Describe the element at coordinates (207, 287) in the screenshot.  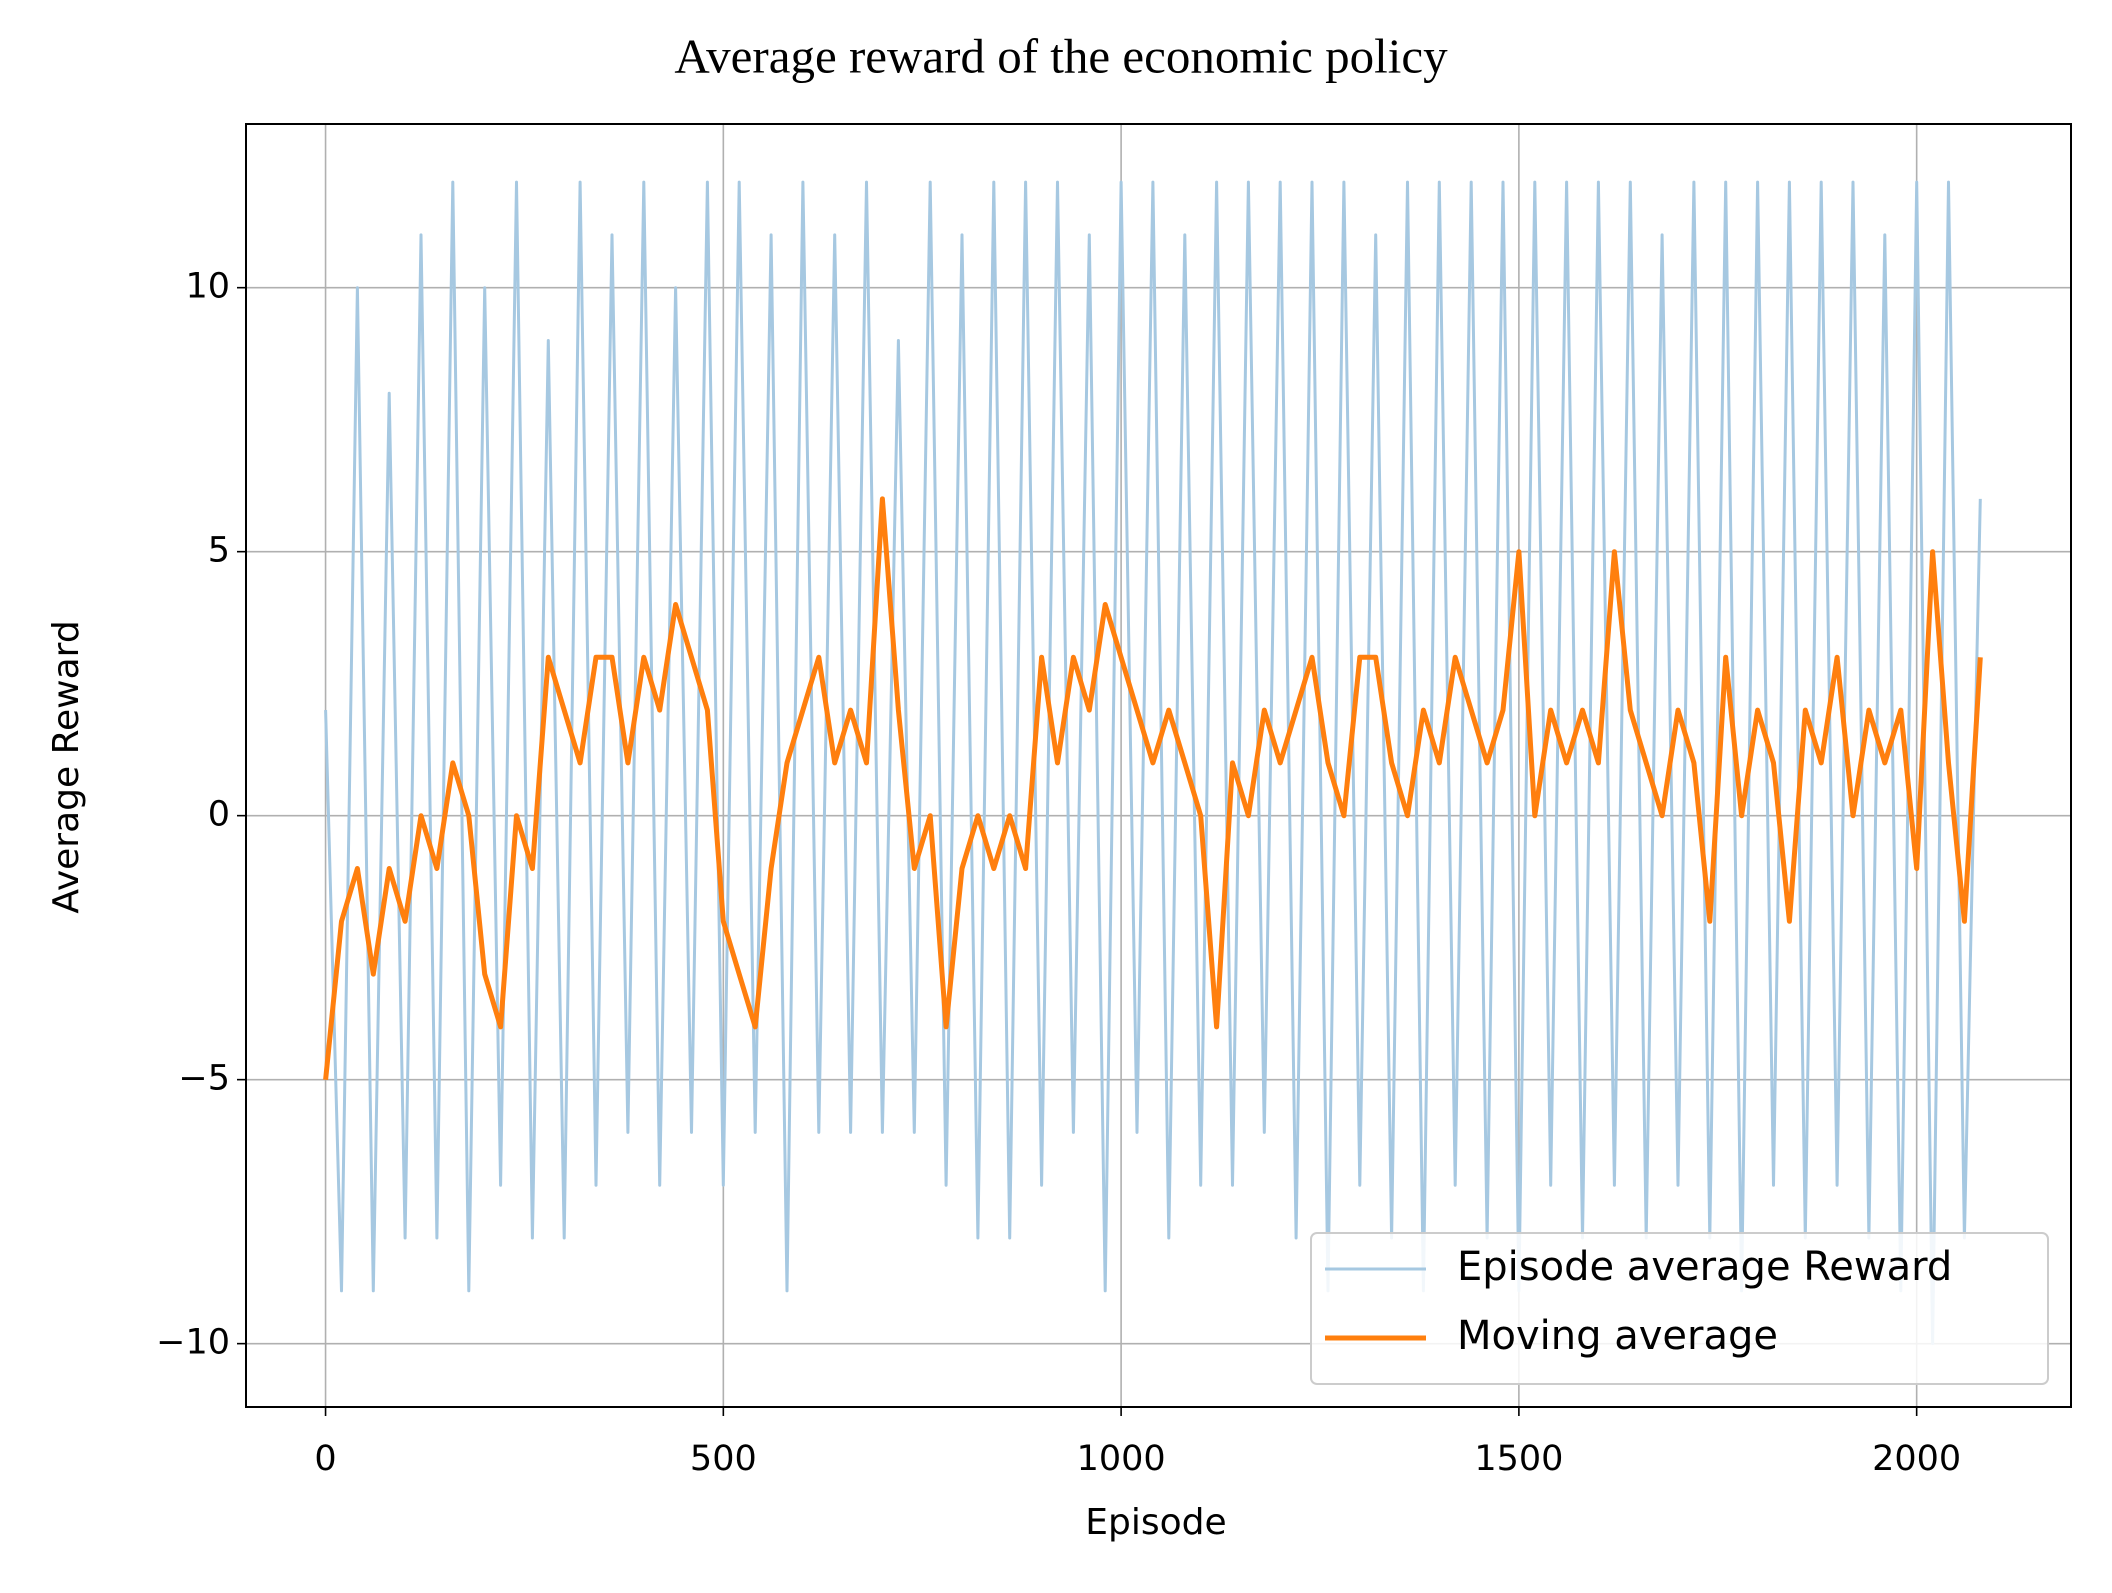
I see `y-tick-label: 10` at that location.